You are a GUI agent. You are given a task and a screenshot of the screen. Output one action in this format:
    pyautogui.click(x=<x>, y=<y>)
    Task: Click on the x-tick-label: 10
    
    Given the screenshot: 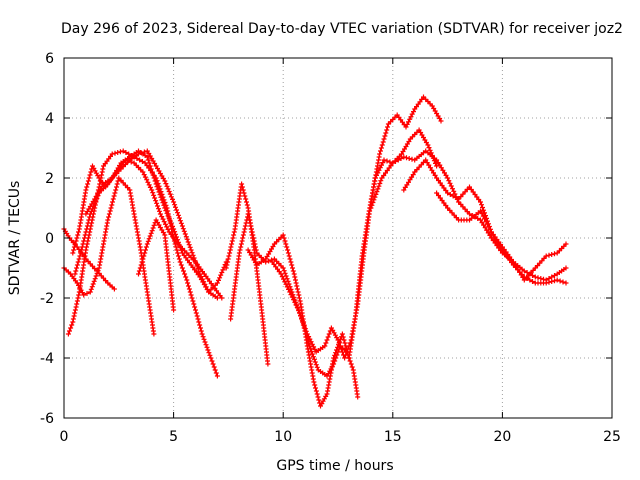 What is the action you would take?
    pyautogui.click(x=283, y=437)
    